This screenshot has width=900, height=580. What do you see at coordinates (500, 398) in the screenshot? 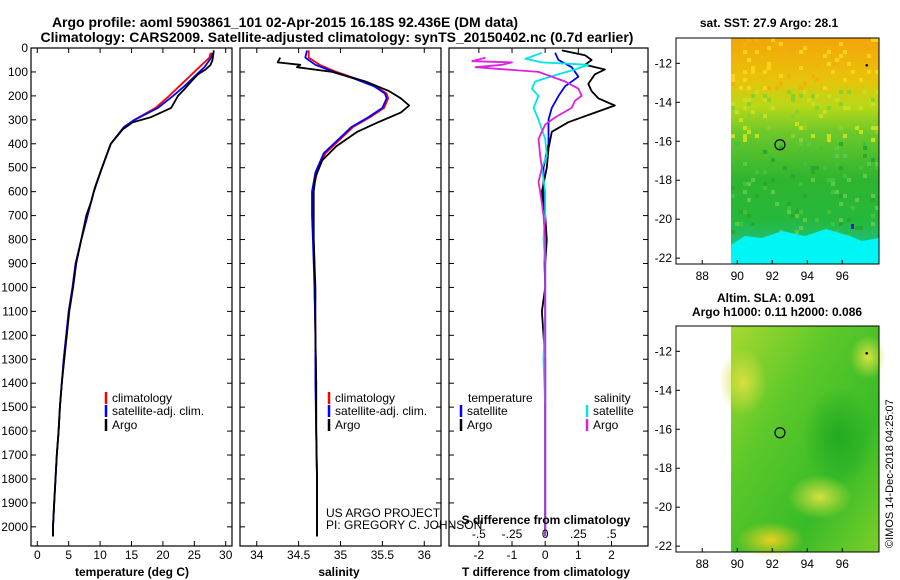
I see `legend-title-temperature: temperature` at bounding box center [500, 398].